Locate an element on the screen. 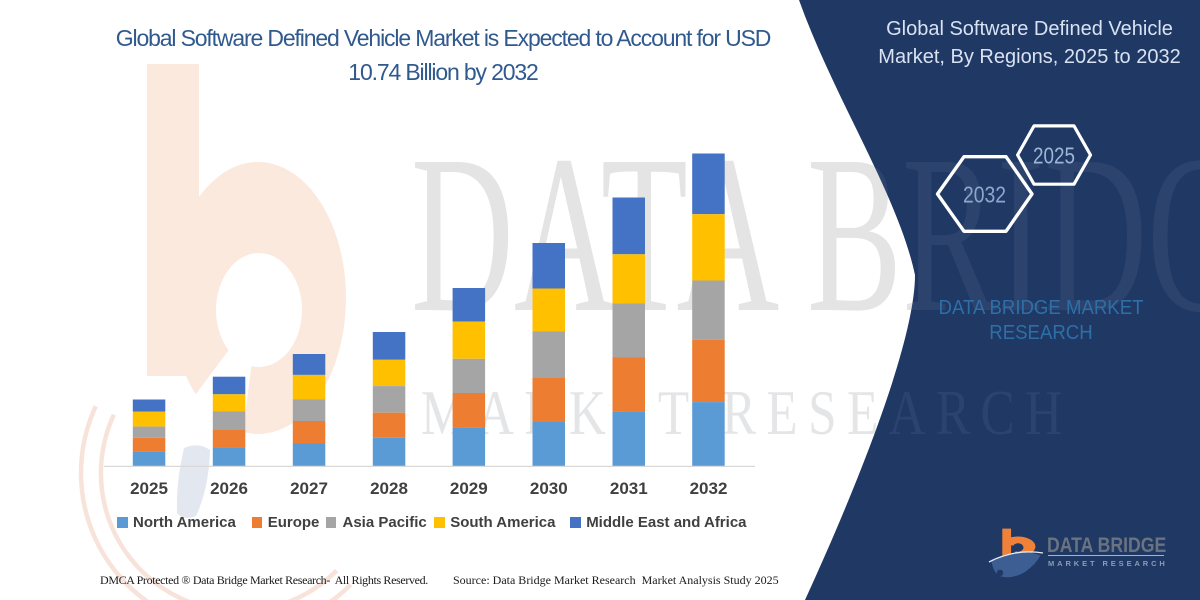 The image size is (1200, 600). svg-text: 2025 is located at coordinates (1054, 156).